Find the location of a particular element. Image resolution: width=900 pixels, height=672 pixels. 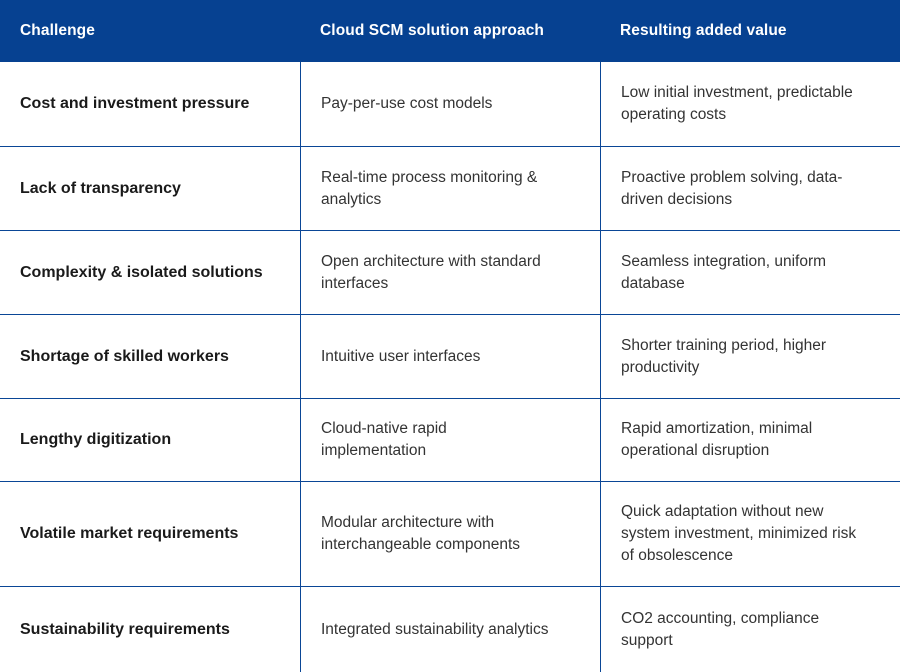

value-cell: Seamless integration, uniform database is located at coordinates (750, 272).